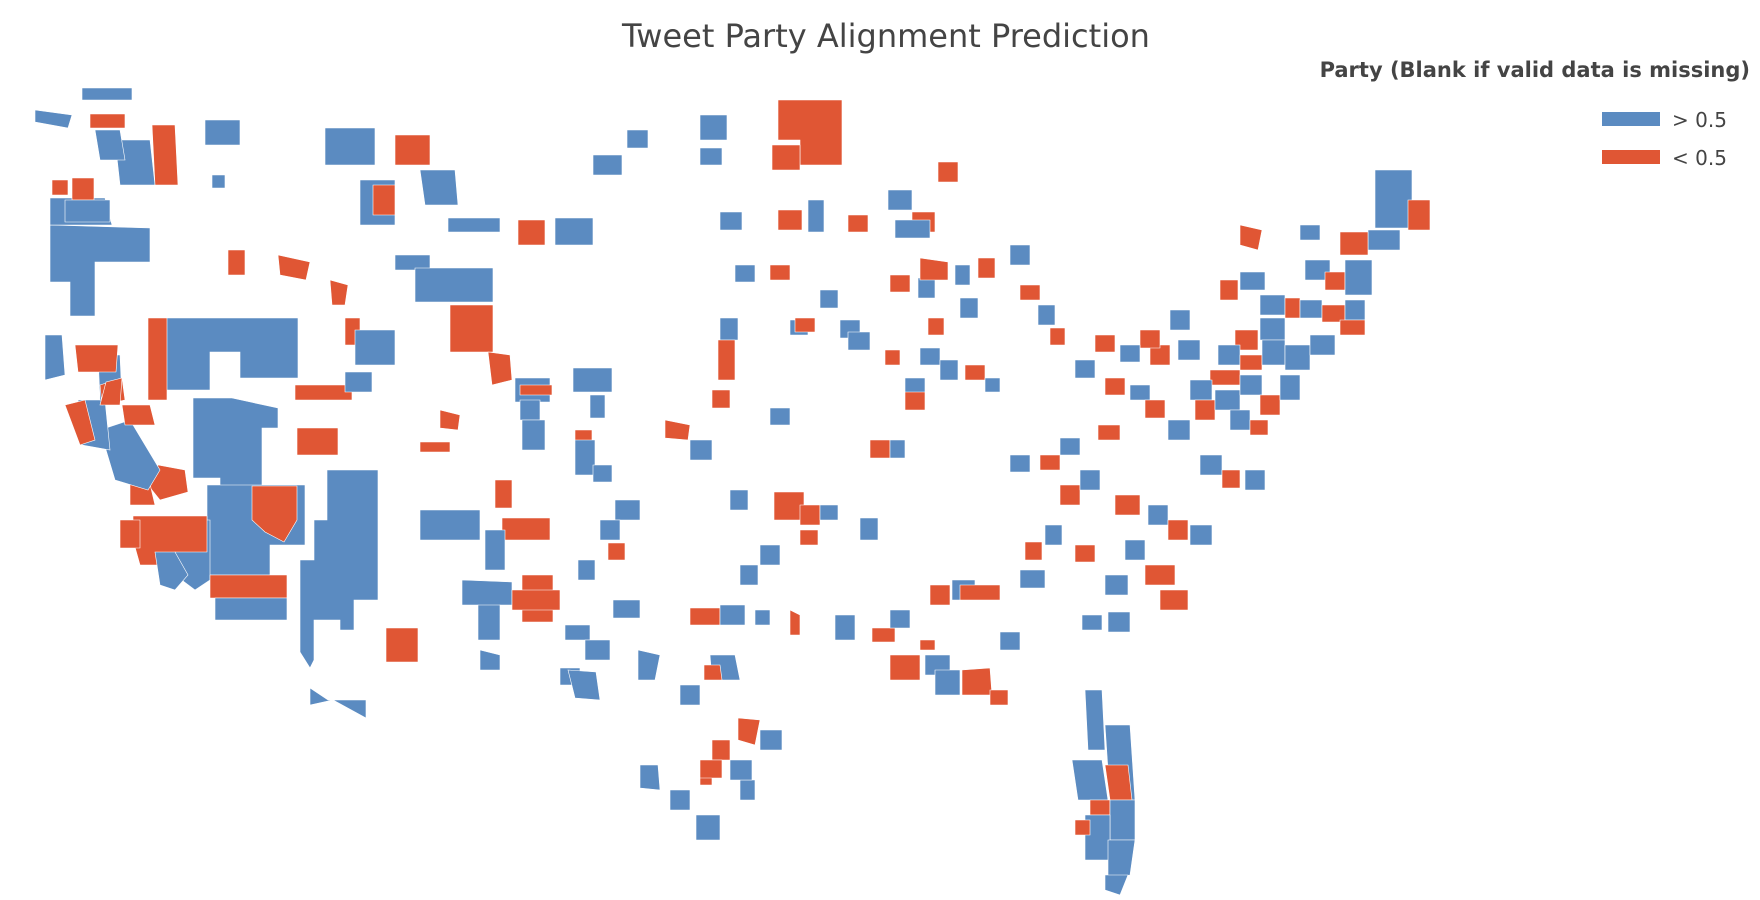  I want to click on legend-item-above: > 0.5, so click(1664, 120).